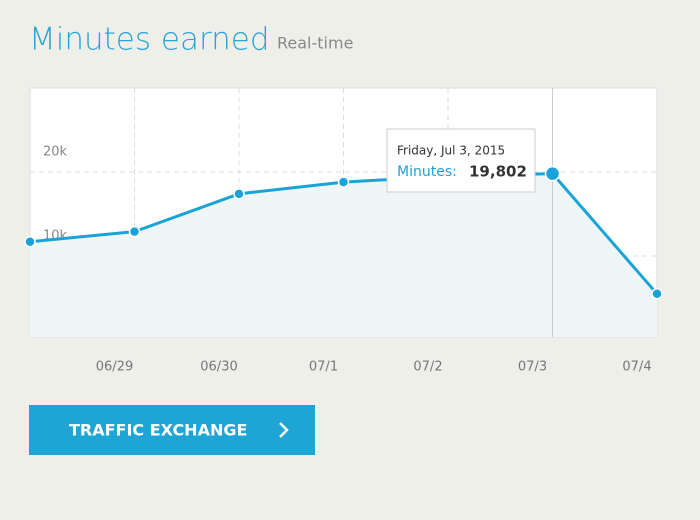  Describe the element at coordinates (55, 152) in the screenshot. I see `y-tick-label: 20k` at that location.